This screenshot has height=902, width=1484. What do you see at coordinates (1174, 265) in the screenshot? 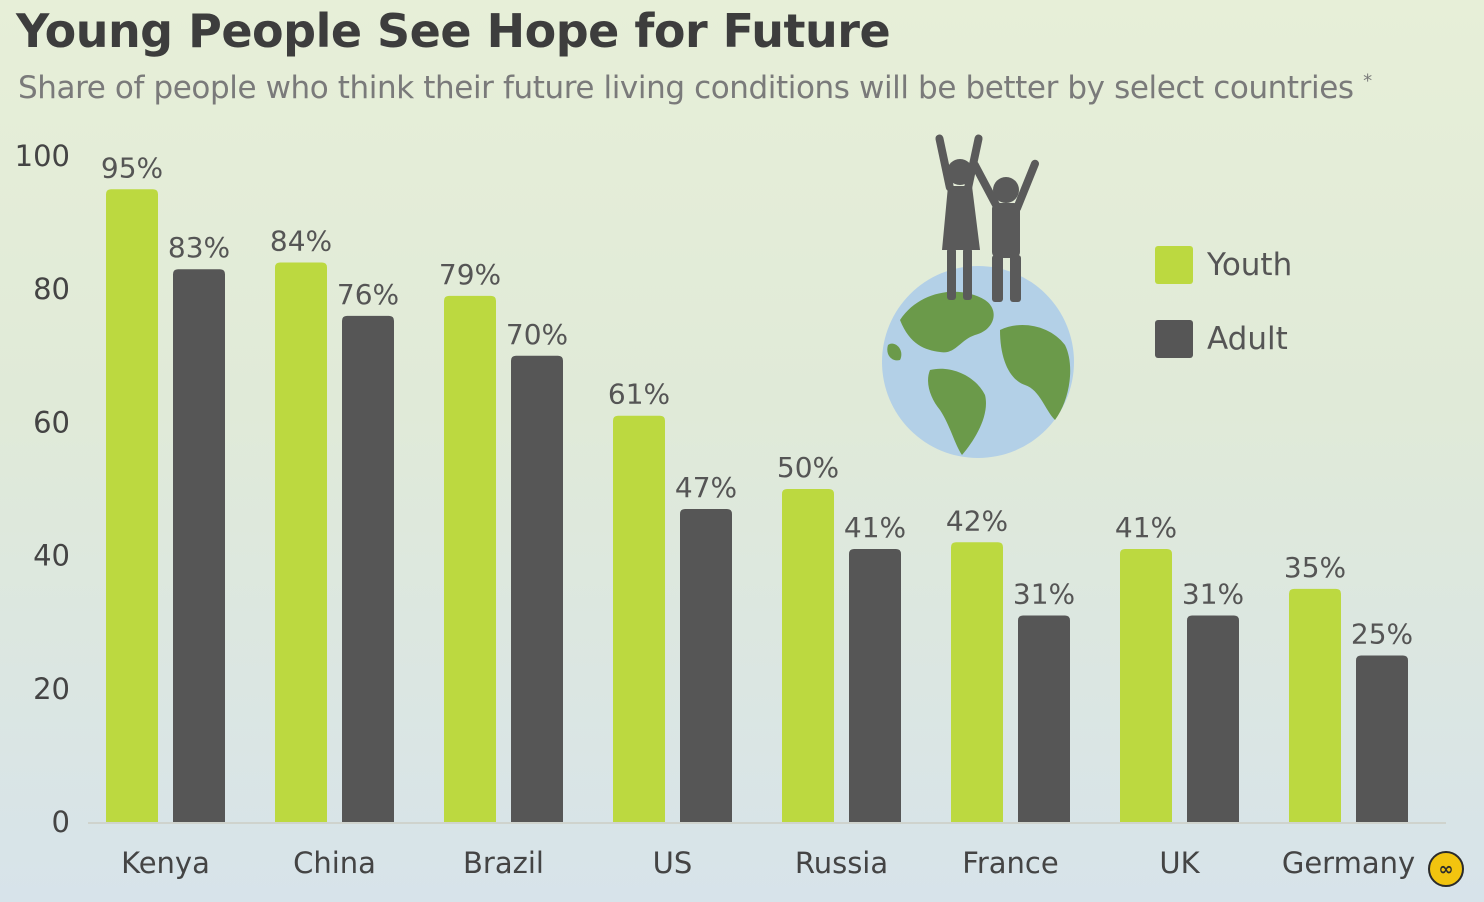
I see `legend-swatch-youth` at bounding box center [1174, 265].